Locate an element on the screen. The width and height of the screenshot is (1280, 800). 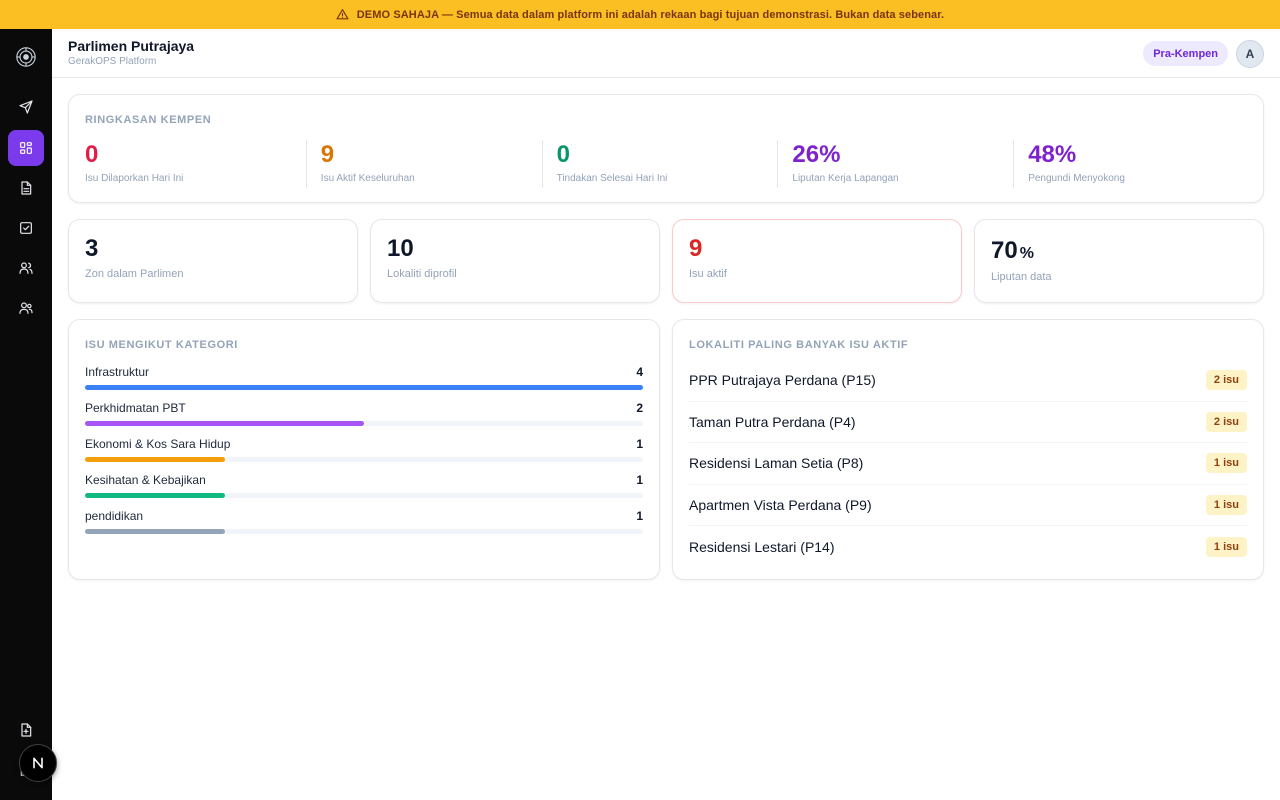
summary-title: RINGKASAN KEMPEN is located at coordinates (148, 120).